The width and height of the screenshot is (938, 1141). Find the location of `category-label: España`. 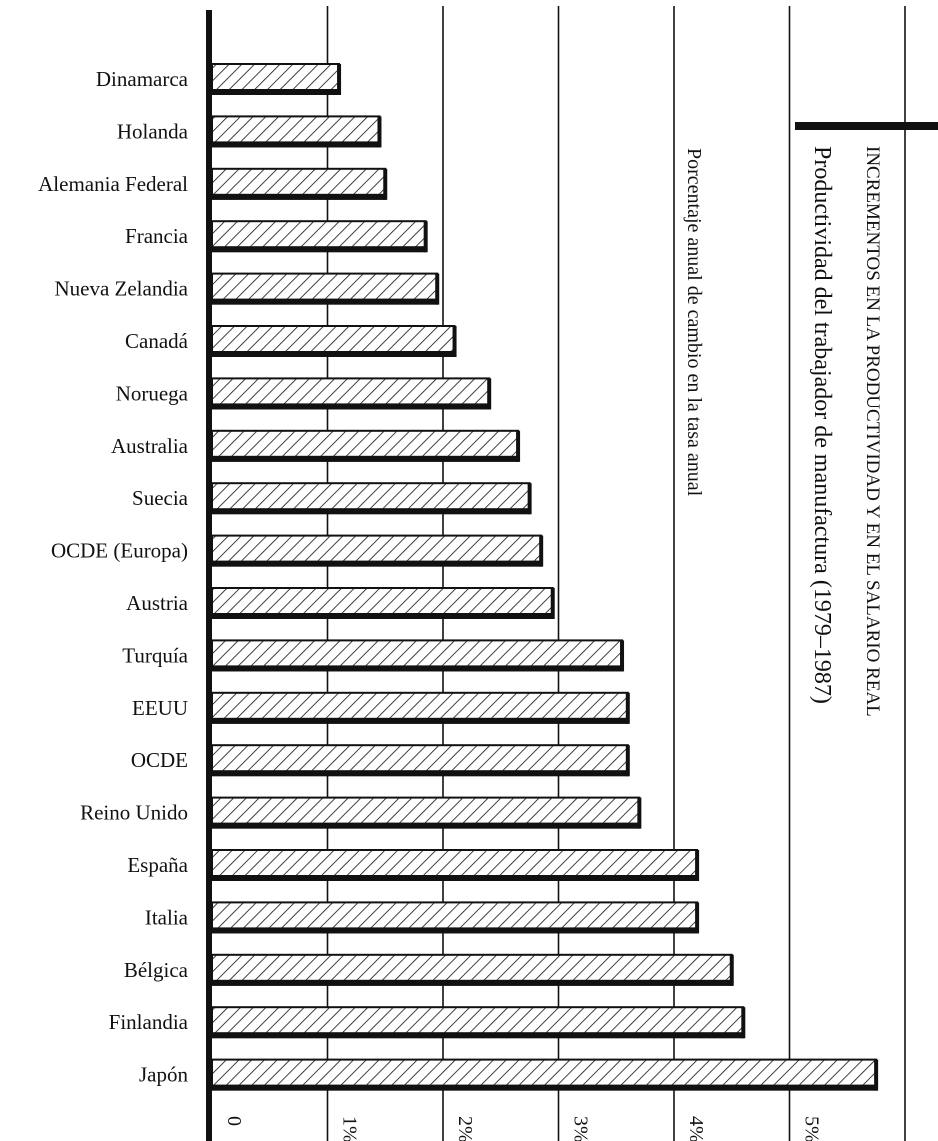

category-label: España is located at coordinates (157, 865).